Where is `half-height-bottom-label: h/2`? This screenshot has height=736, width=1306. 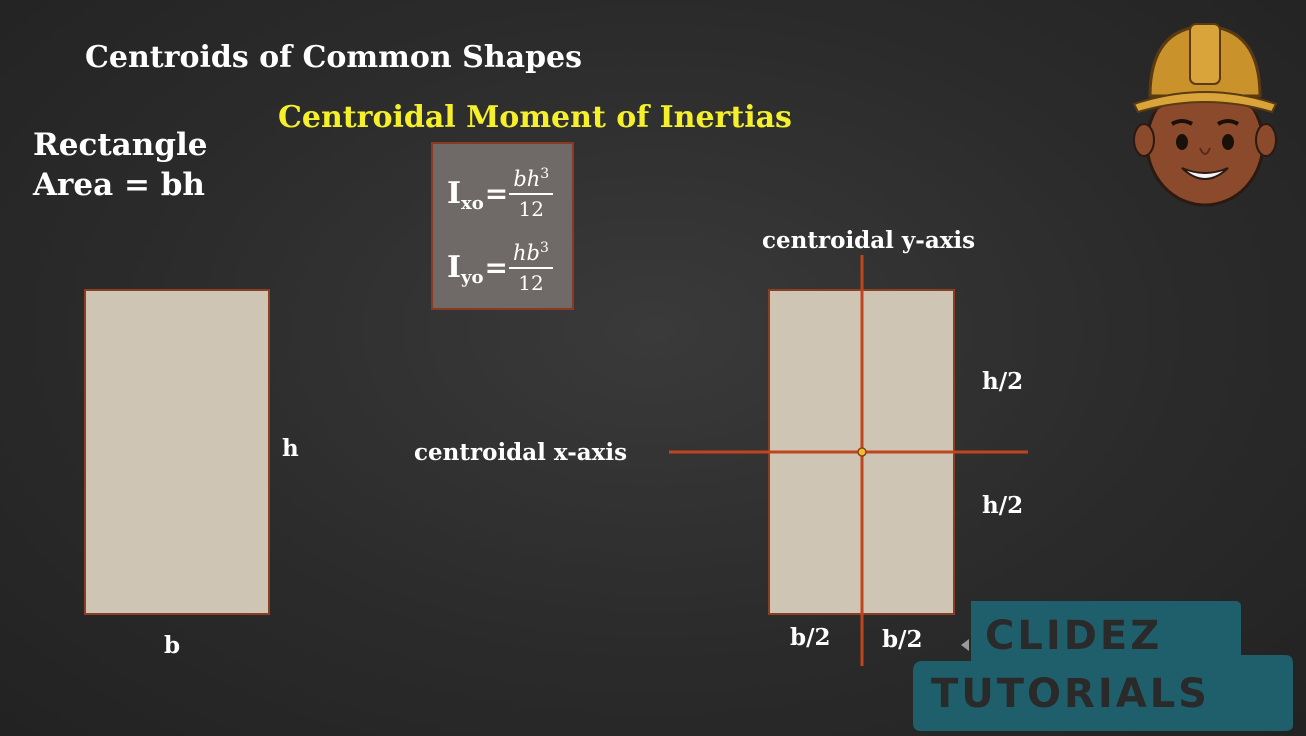 half-height-bottom-label: h/2 is located at coordinates (1003, 505).